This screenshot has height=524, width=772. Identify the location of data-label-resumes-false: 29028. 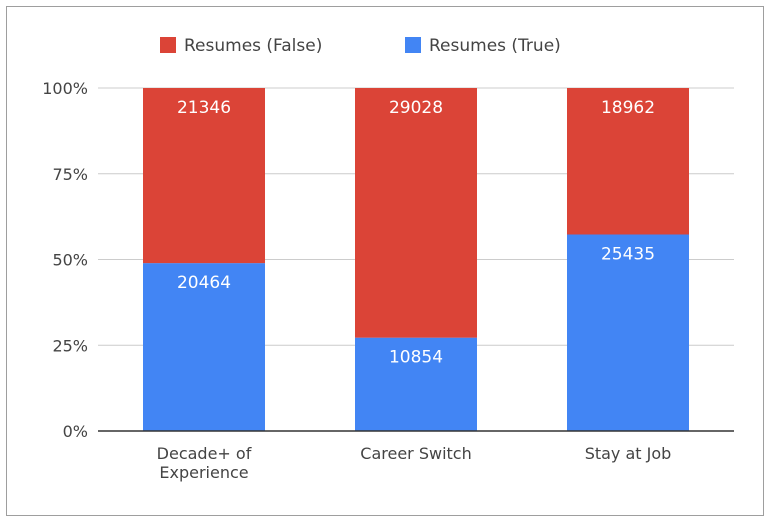
(416, 108).